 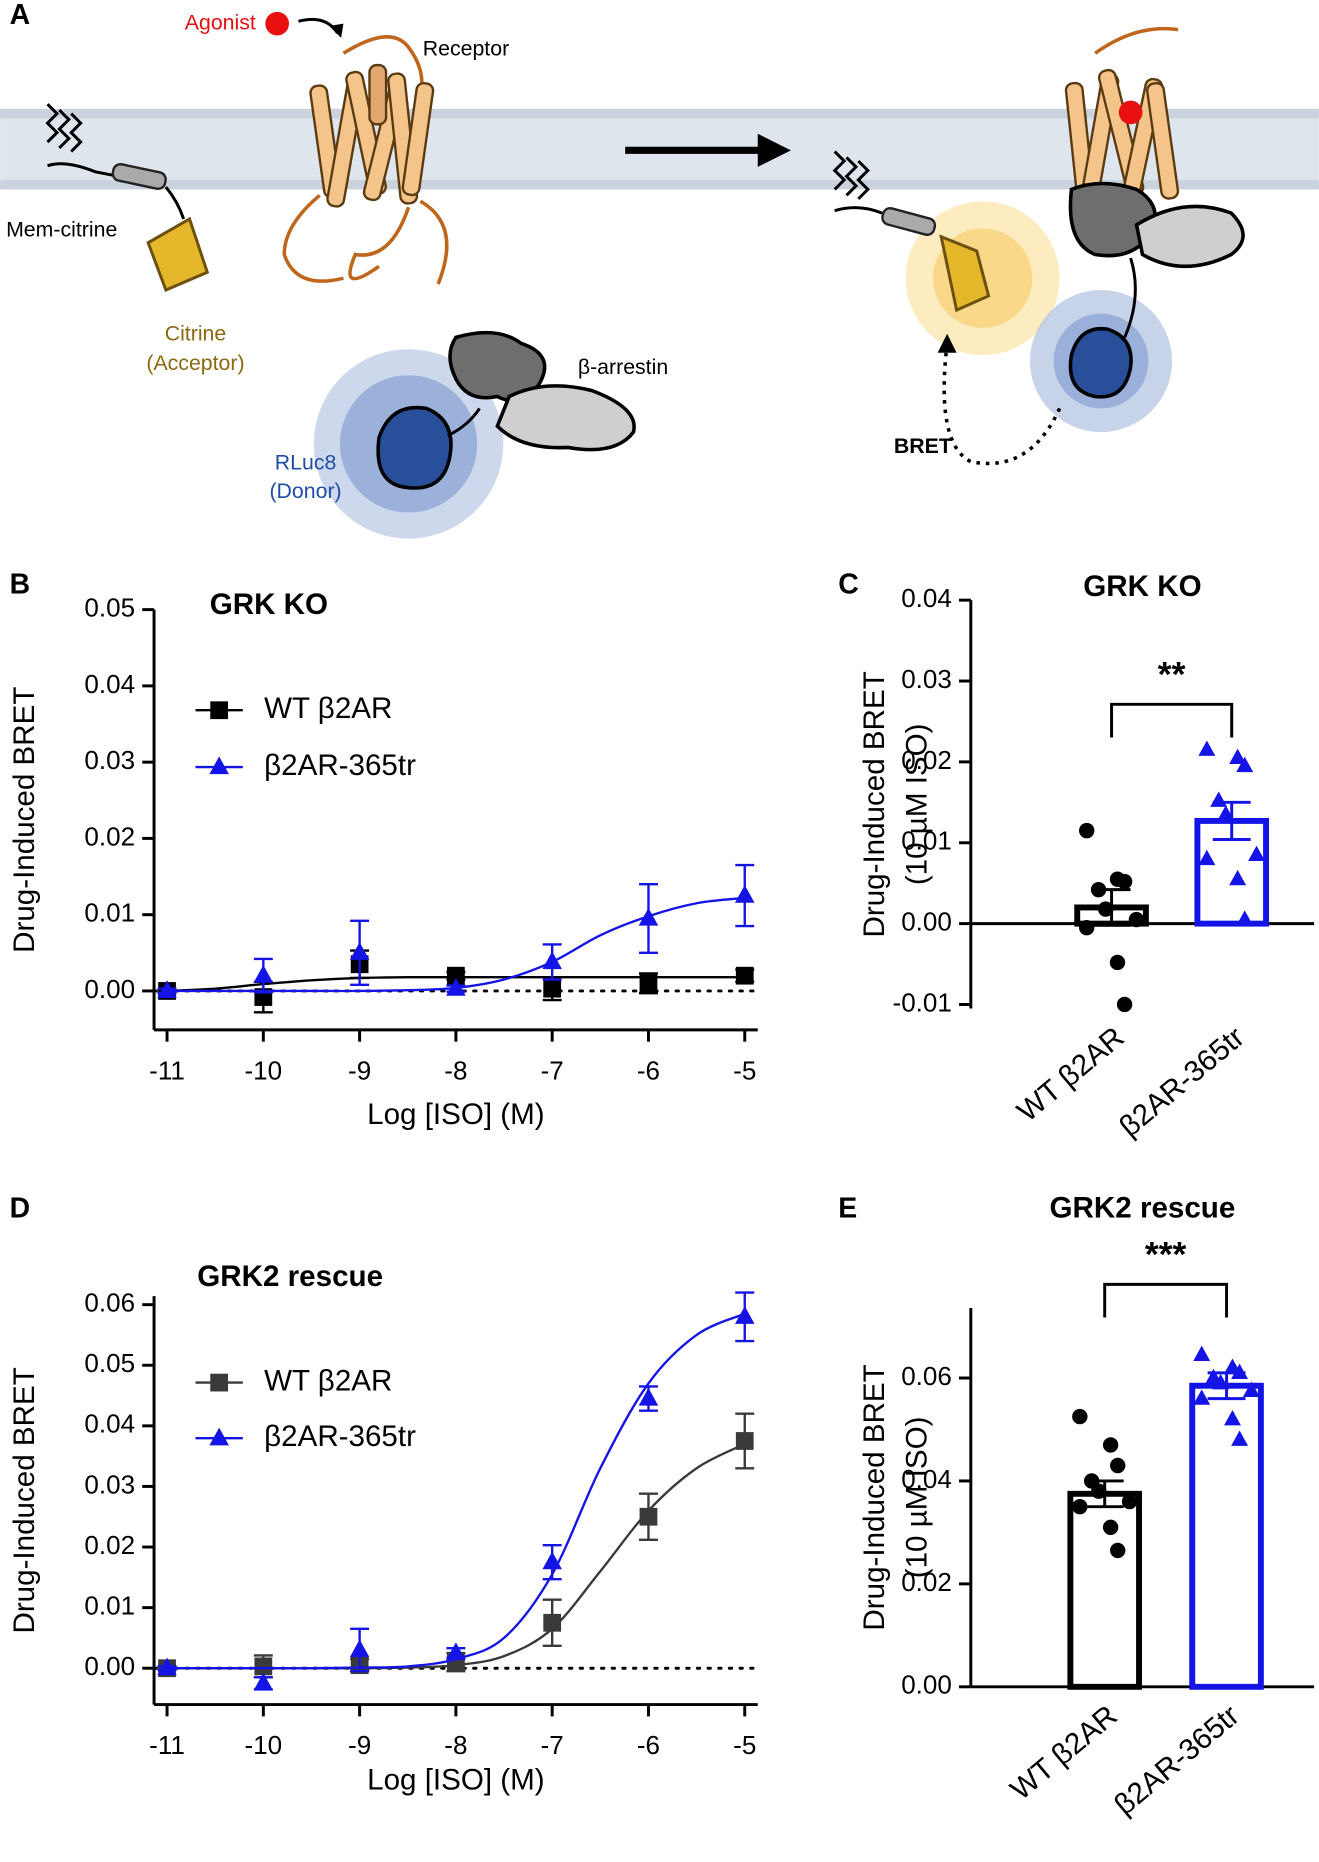 I want to click on y-axis-label: (10 µM ISO), so click(x=917, y=805).